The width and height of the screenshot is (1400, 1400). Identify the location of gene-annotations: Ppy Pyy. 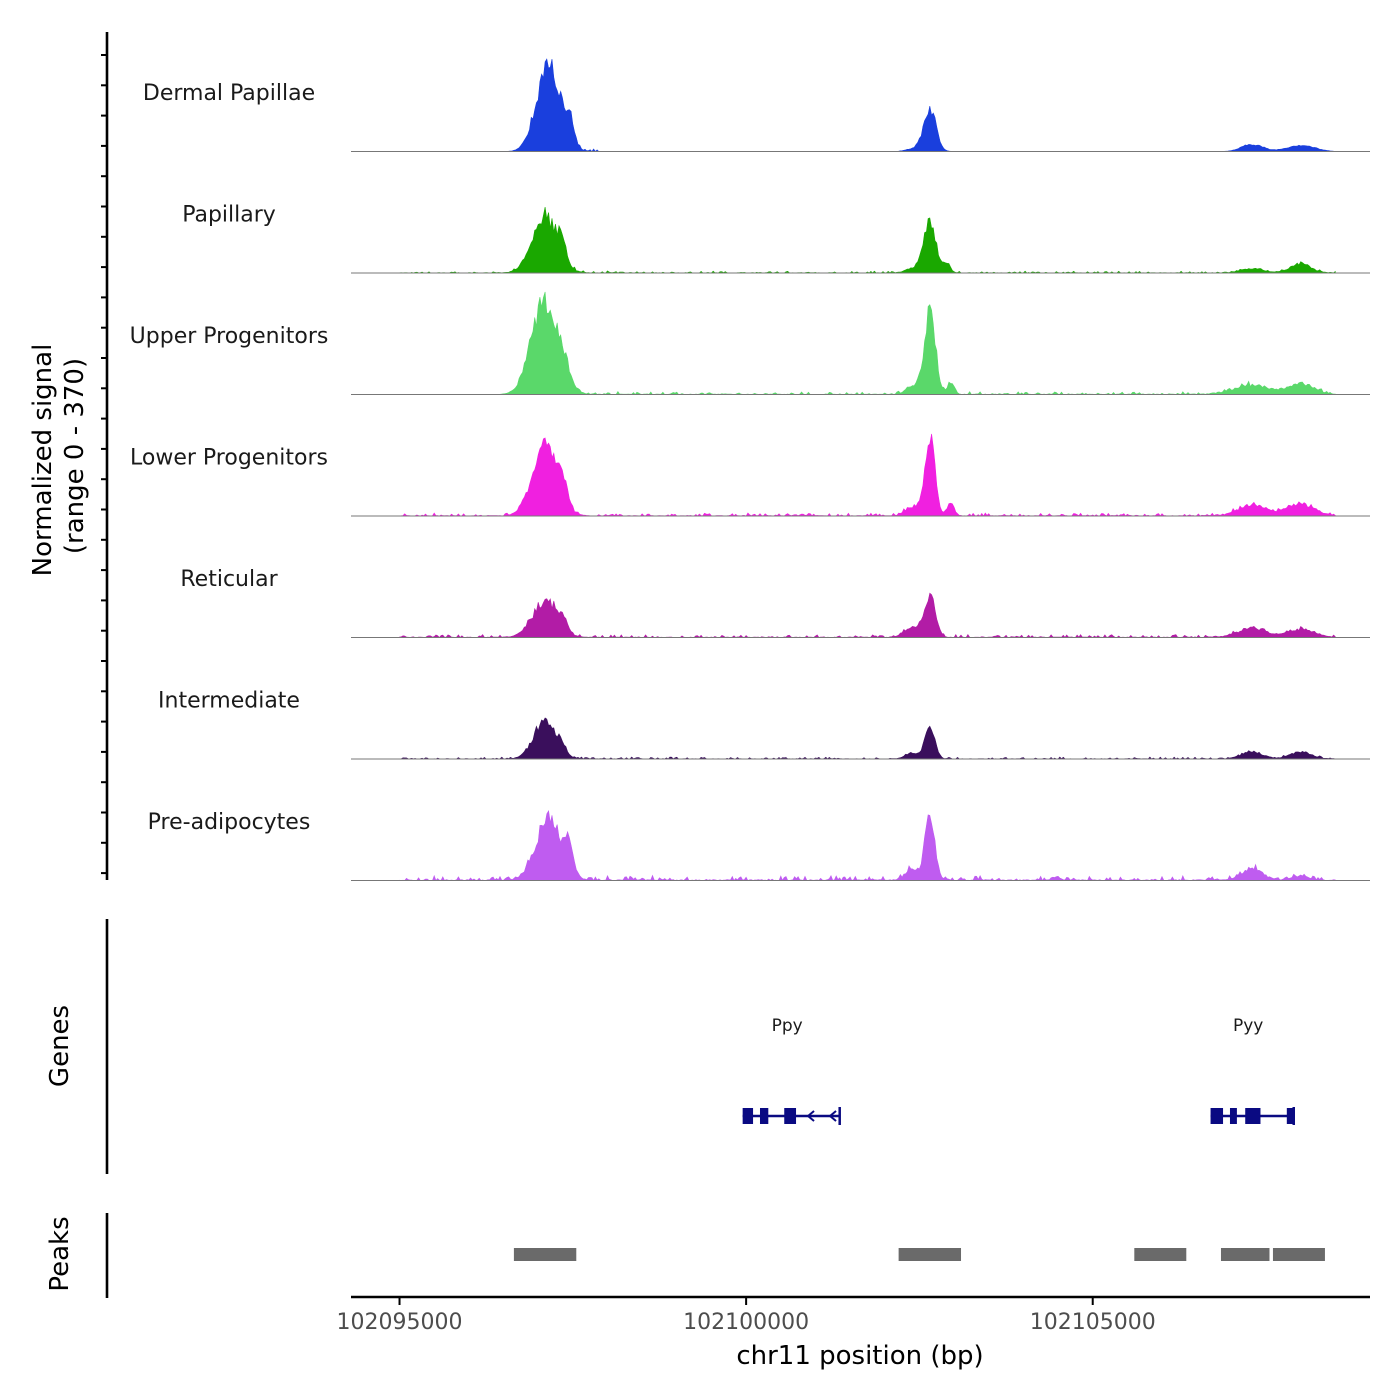
(1018, 1070).